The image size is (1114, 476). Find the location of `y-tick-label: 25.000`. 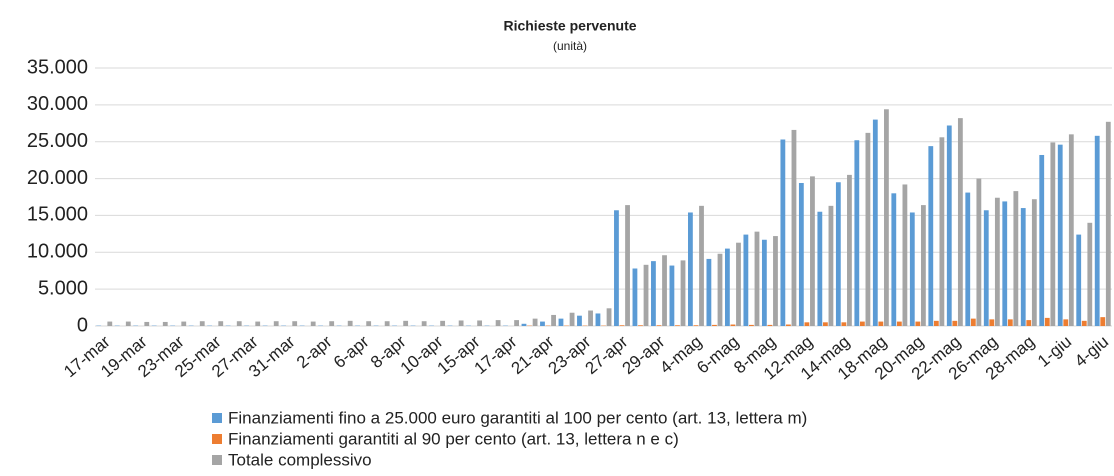

y-tick-label: 25.000 is located at coordinates (57, 141).